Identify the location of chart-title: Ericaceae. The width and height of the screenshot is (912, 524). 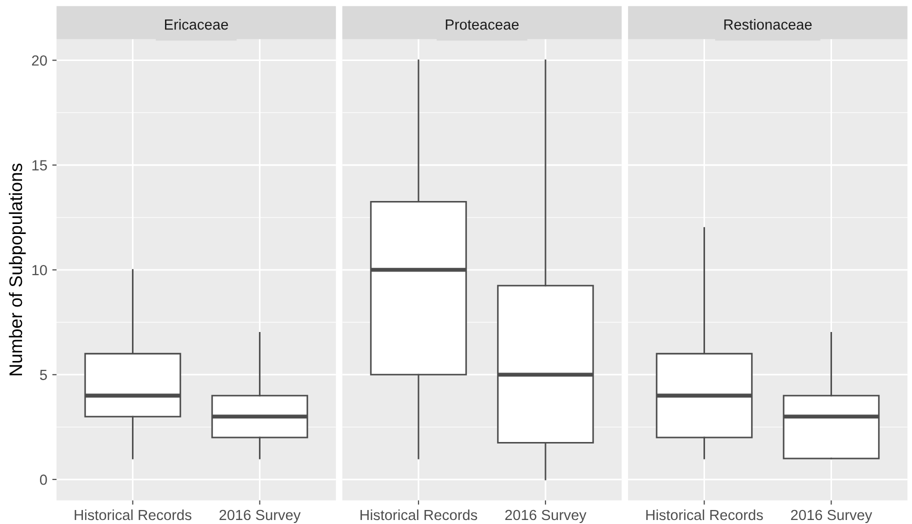
(196, 24).